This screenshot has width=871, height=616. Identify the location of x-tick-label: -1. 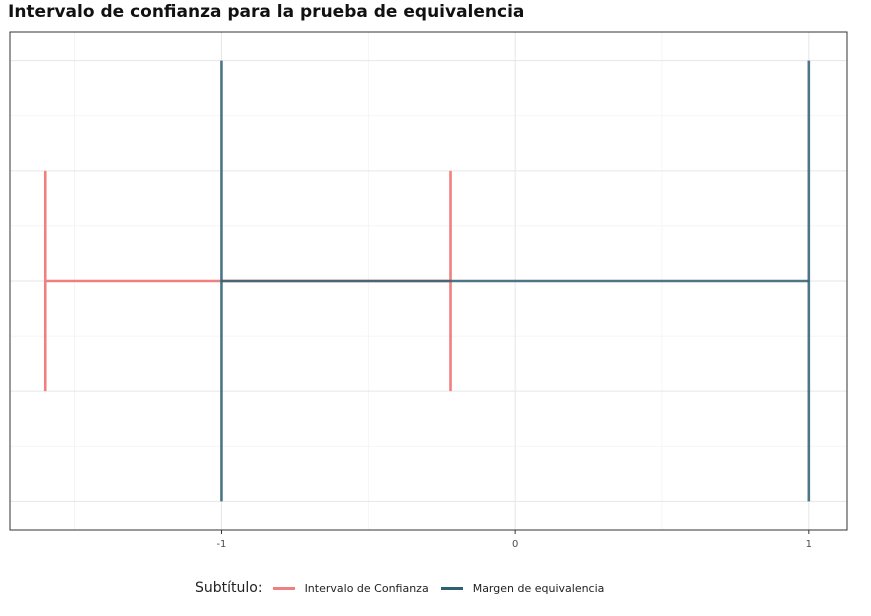
(221, 544).